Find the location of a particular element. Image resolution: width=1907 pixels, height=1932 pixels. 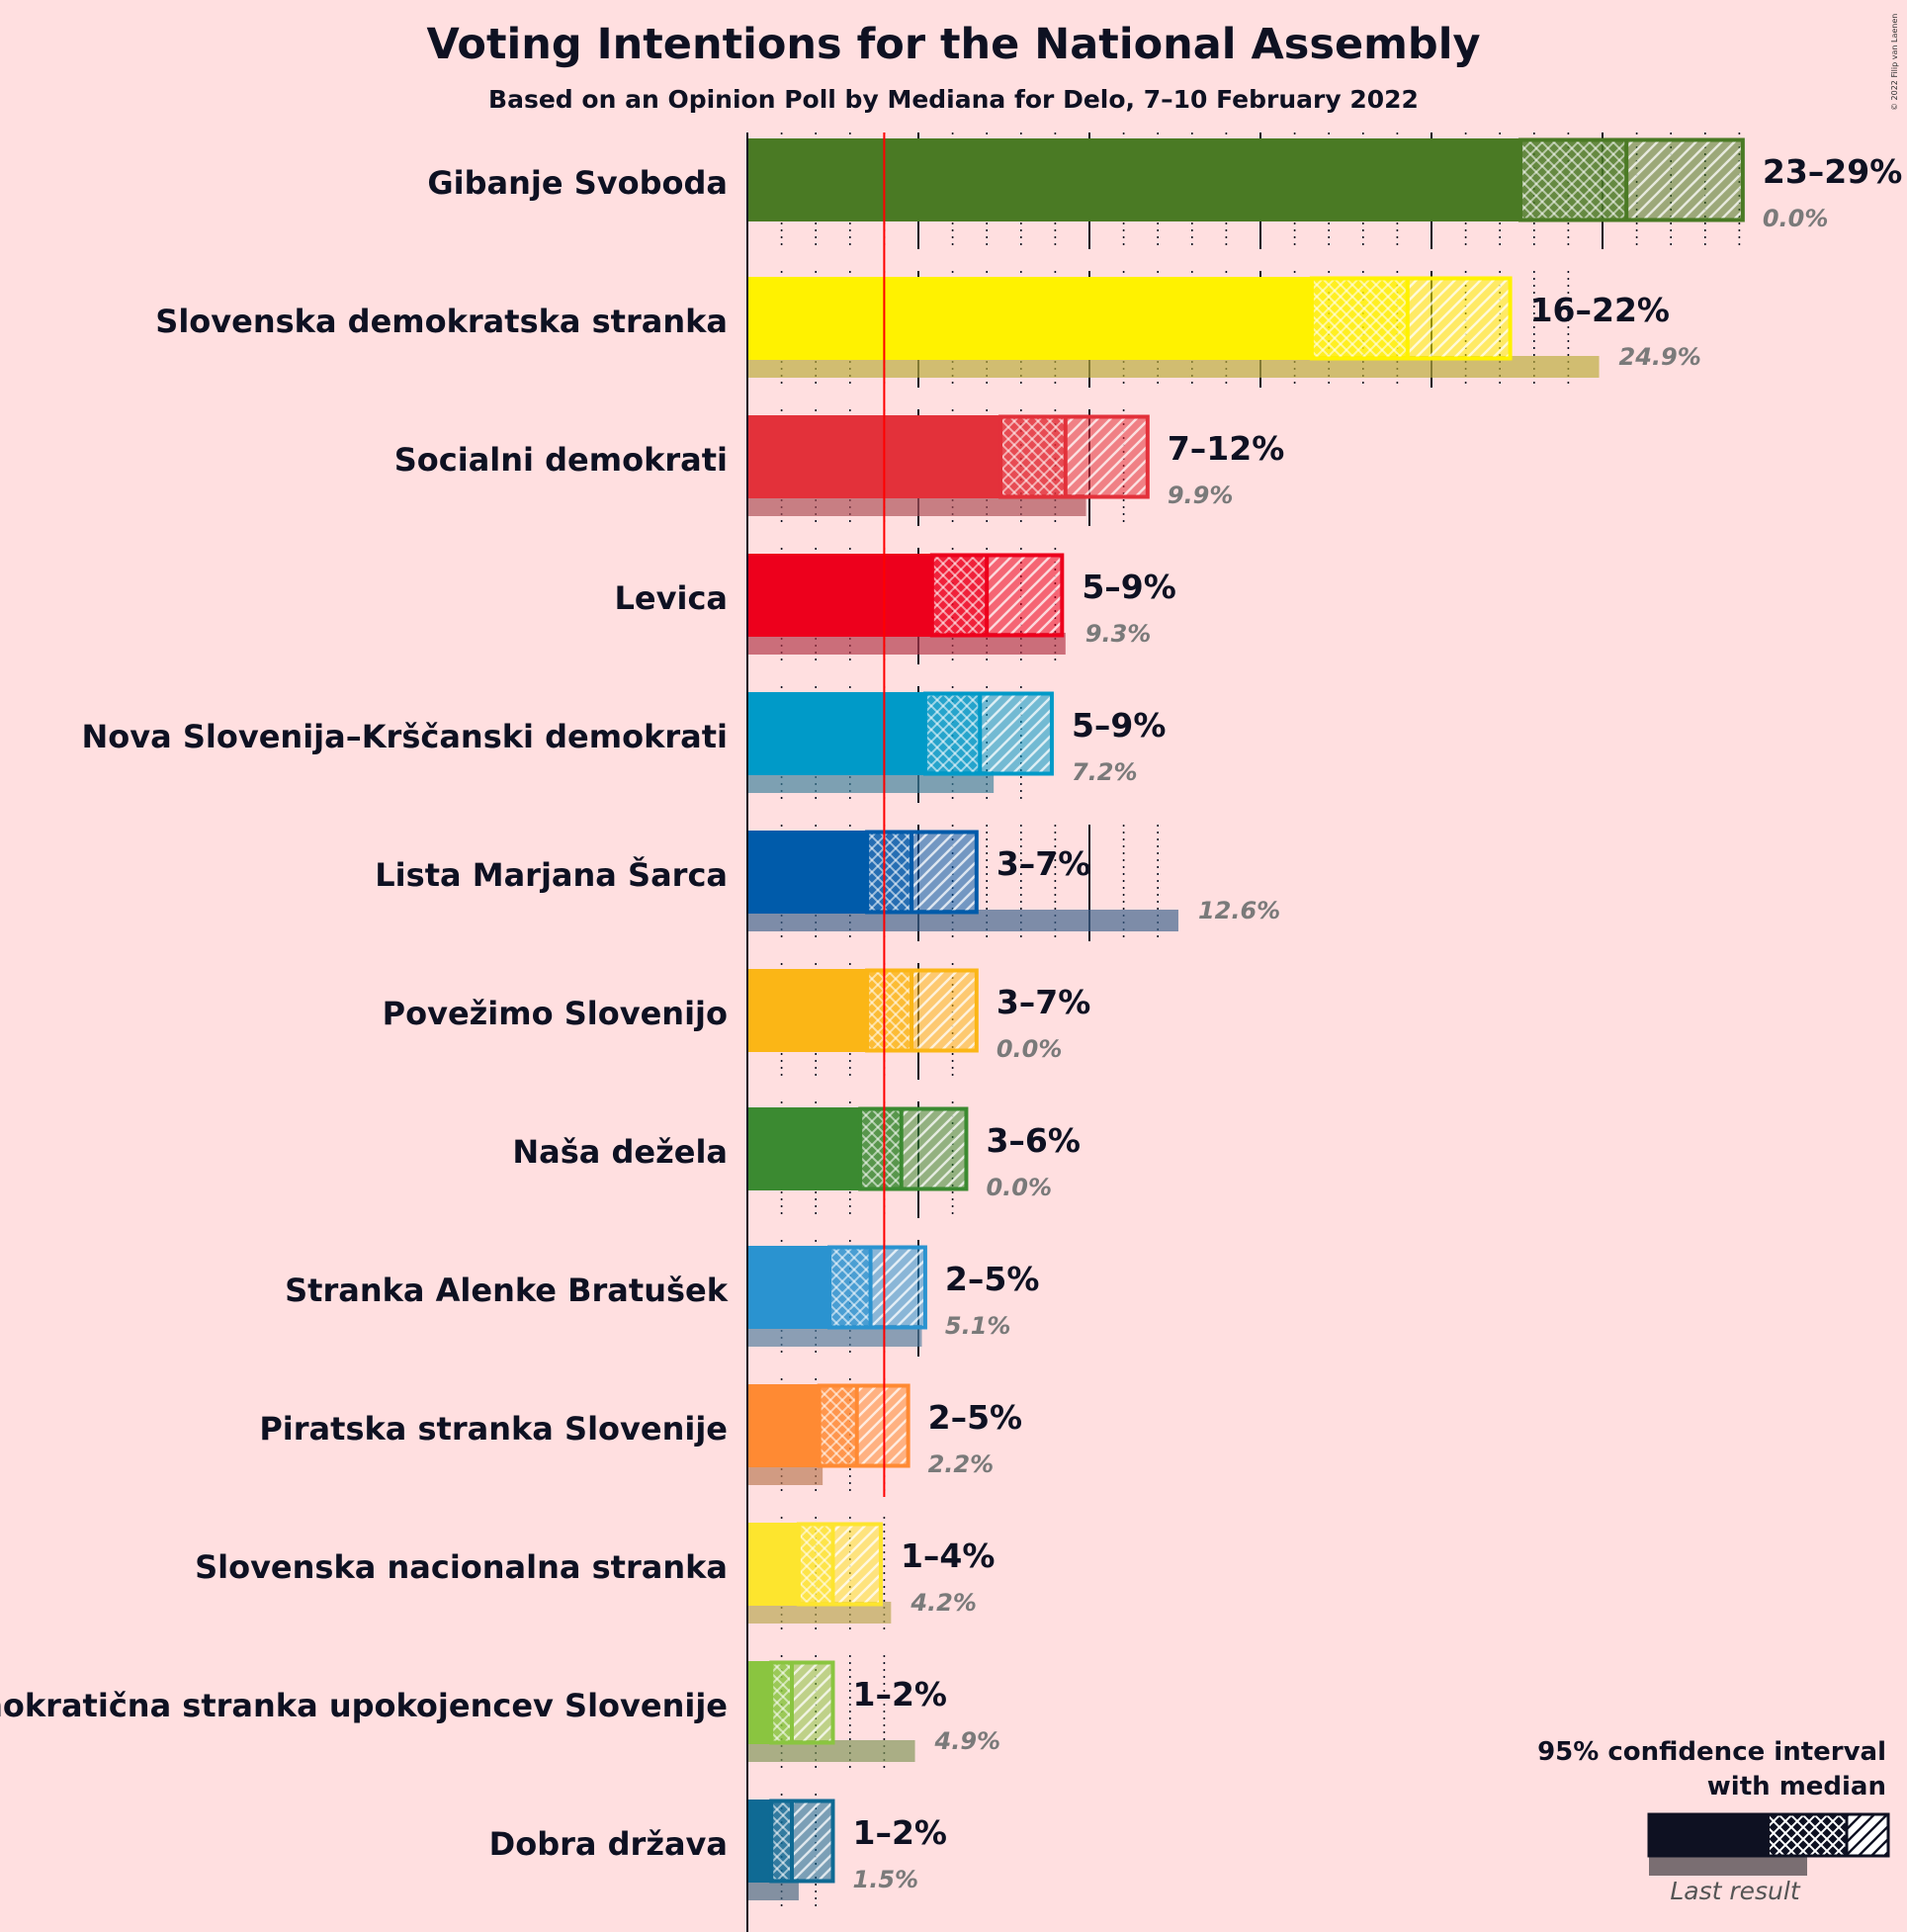

last-result-label: 9.3% is located at coordinates (1118, 634).